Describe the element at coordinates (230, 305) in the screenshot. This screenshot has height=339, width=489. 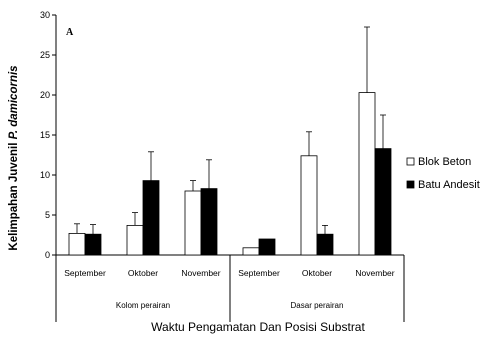
I see `group-labels: Kolom perairan Dasar perairan` at that location.